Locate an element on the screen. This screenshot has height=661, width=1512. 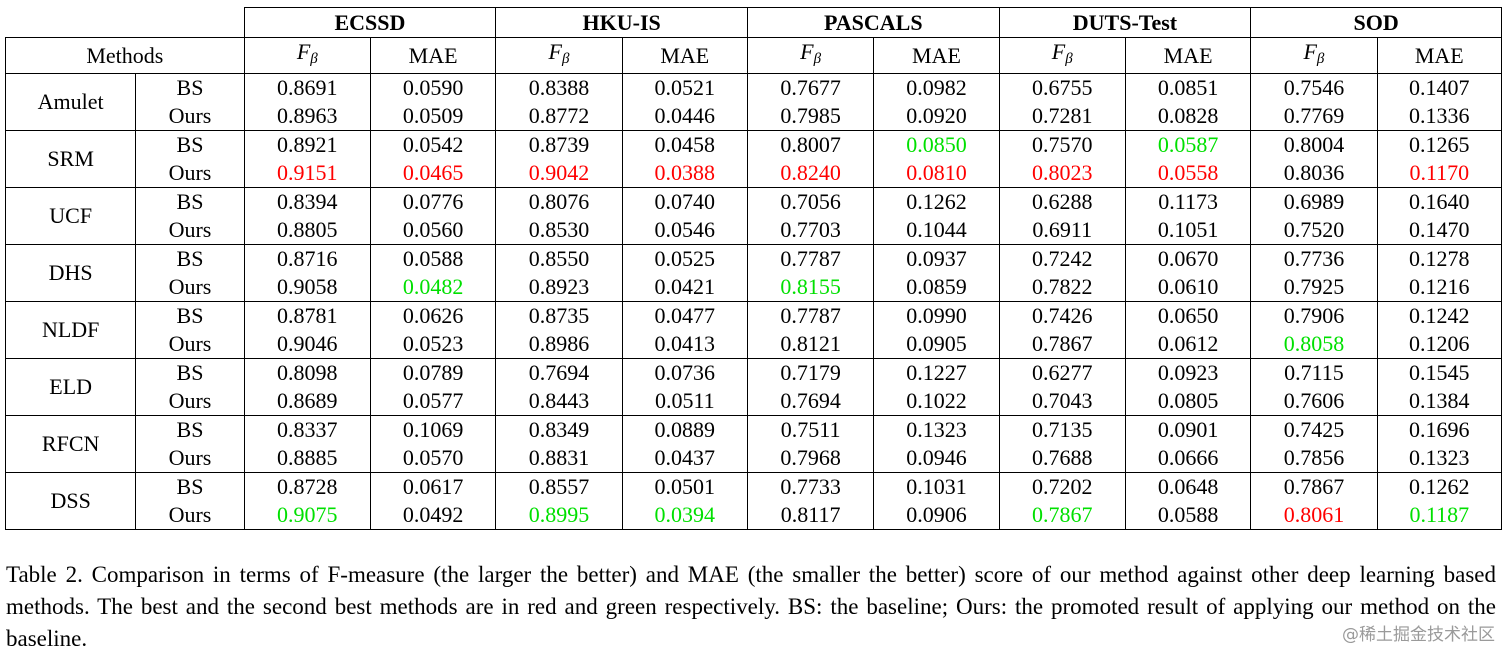
f-letter: F is located at coordinates (1058, 51).